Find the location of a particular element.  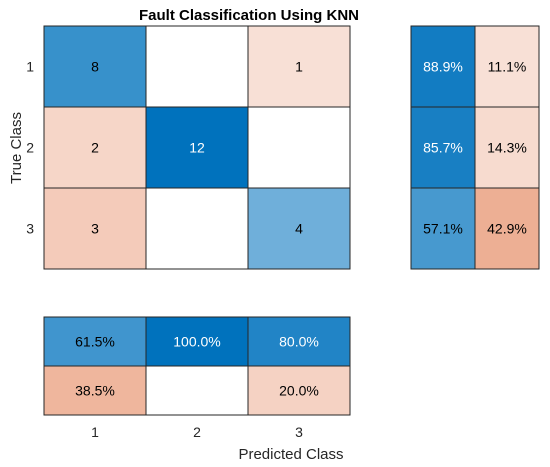

row-summary-correct-2-label: 85.7% is located at coordinates (443, 148).